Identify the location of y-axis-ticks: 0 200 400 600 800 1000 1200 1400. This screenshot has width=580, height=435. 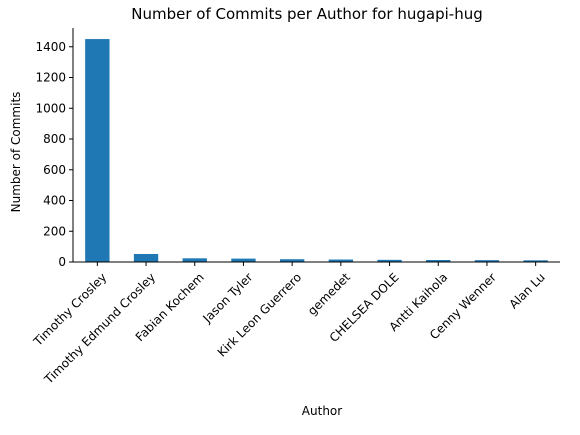
(54, 154).